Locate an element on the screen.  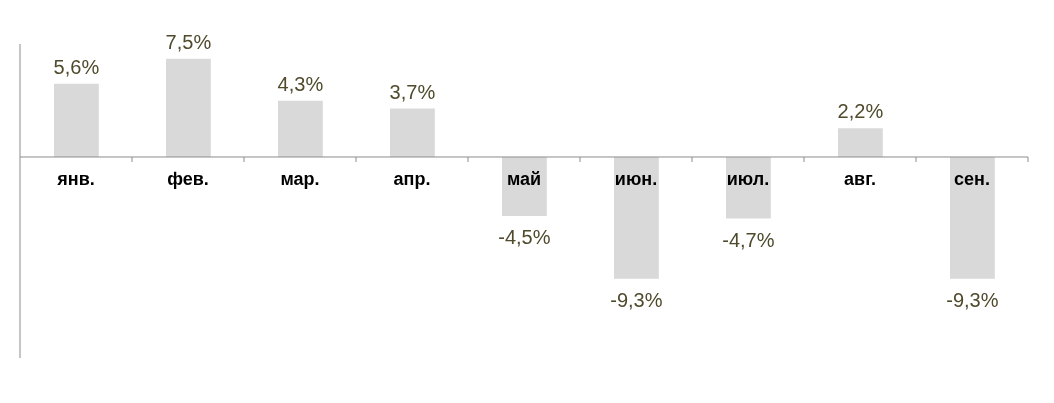
x-tick-label: янв. is located at coordinates (75, 178).